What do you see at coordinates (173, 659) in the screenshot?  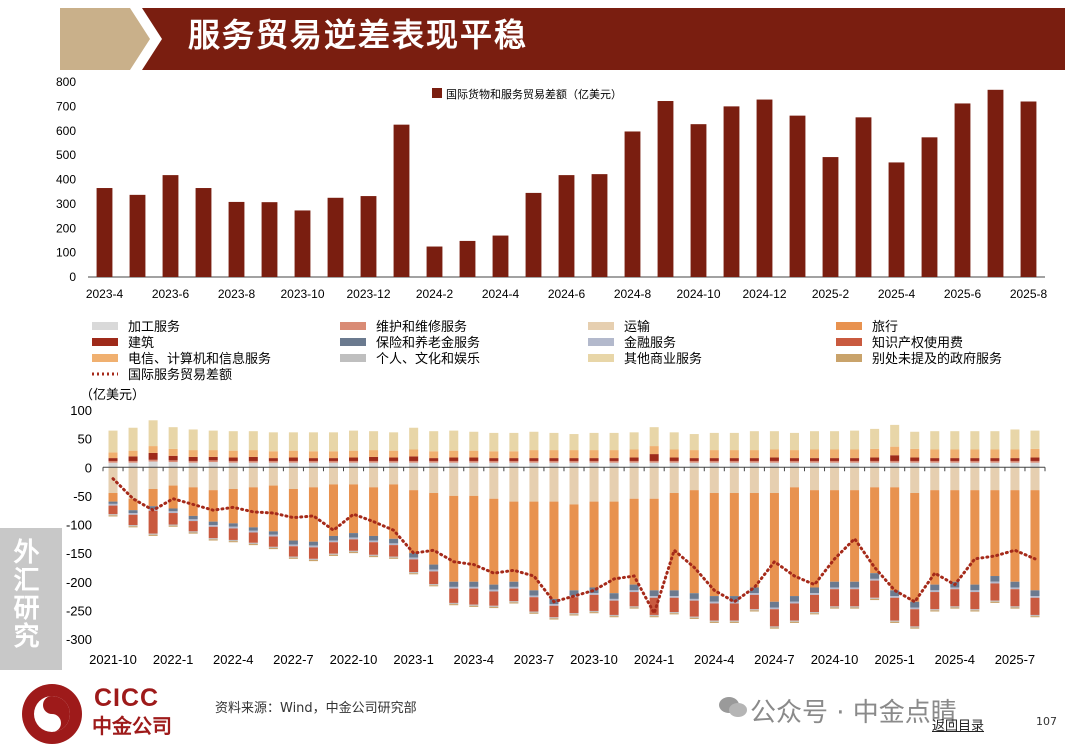 I see `x-tick-label: 2022-1` at bounding box center [173, 659].